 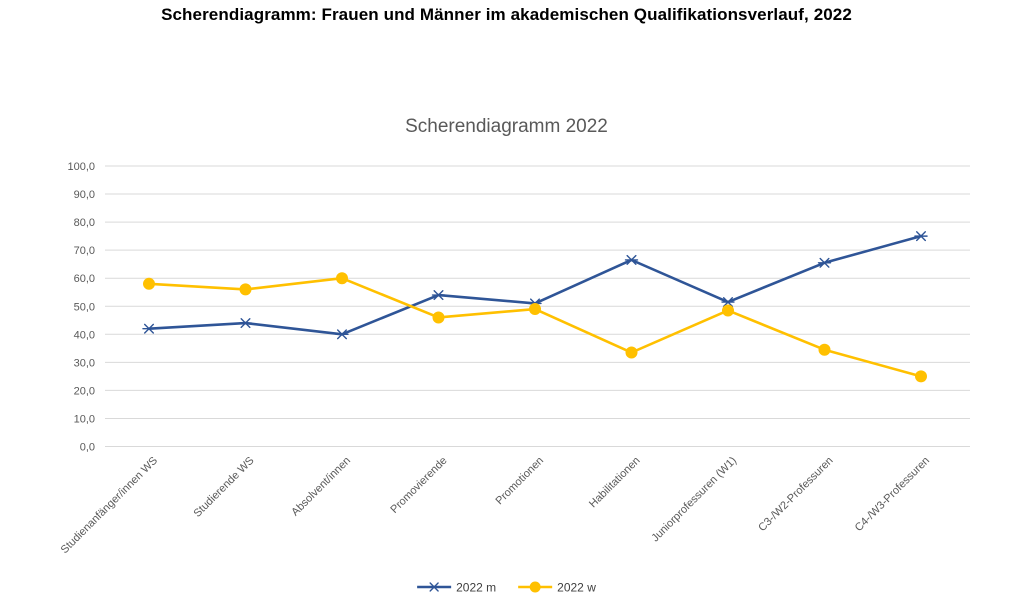 What do you see at coordinates (84, 363) in the screenshot?
I see `y-axis-tick-label: 30,0` at bounding box center [84, 363].